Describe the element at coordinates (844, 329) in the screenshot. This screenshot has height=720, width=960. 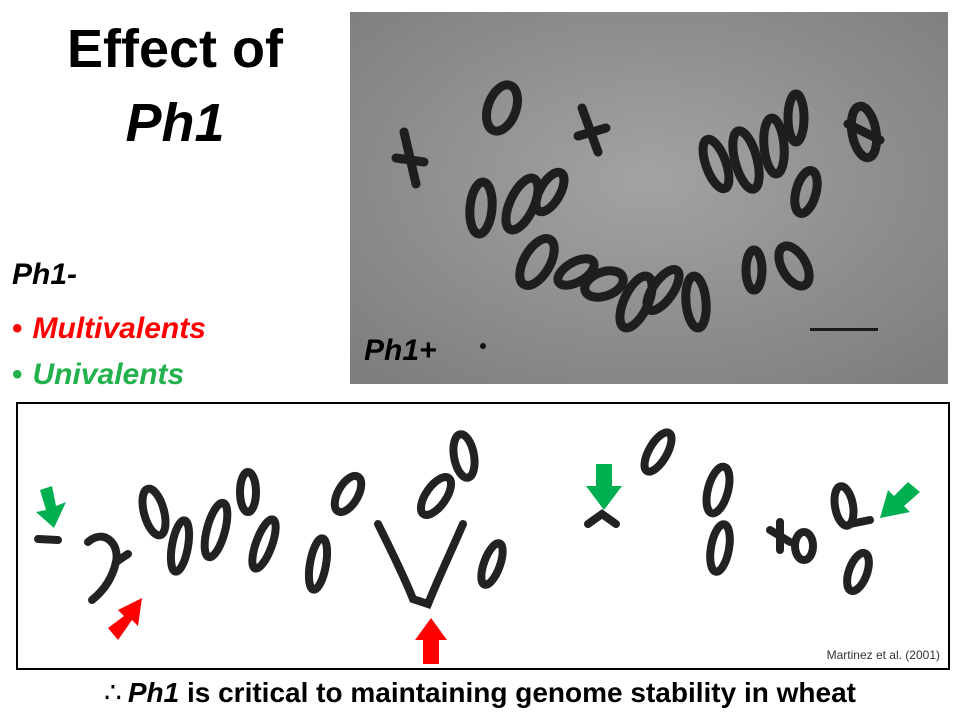
I see `scale-bar` at that location.